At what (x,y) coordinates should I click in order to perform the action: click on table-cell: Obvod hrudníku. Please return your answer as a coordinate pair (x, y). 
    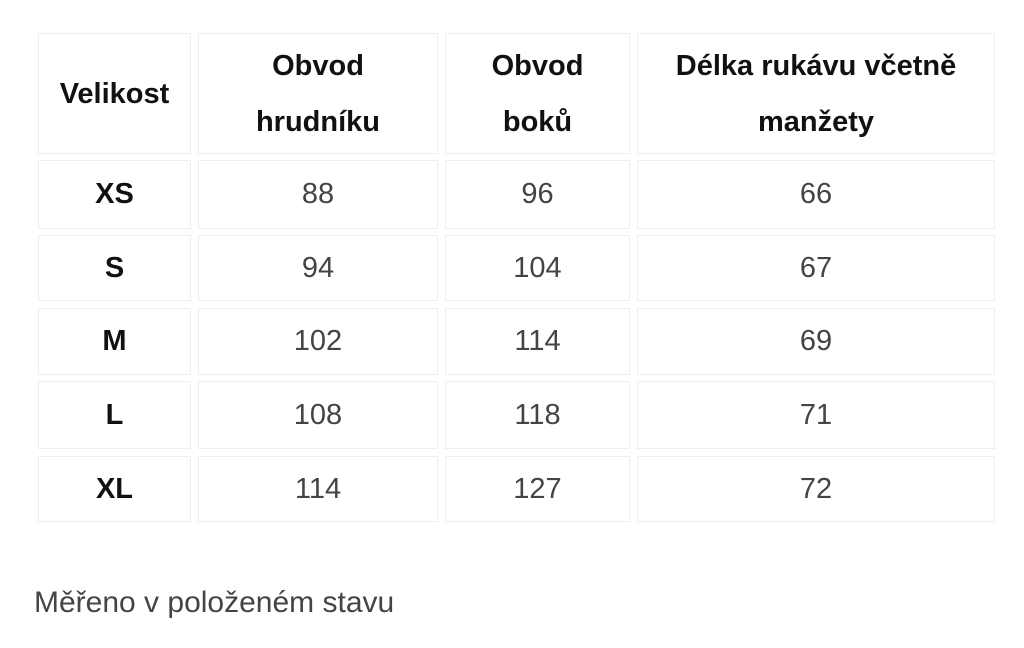
    Looking at the image, I should click on (318, 93).